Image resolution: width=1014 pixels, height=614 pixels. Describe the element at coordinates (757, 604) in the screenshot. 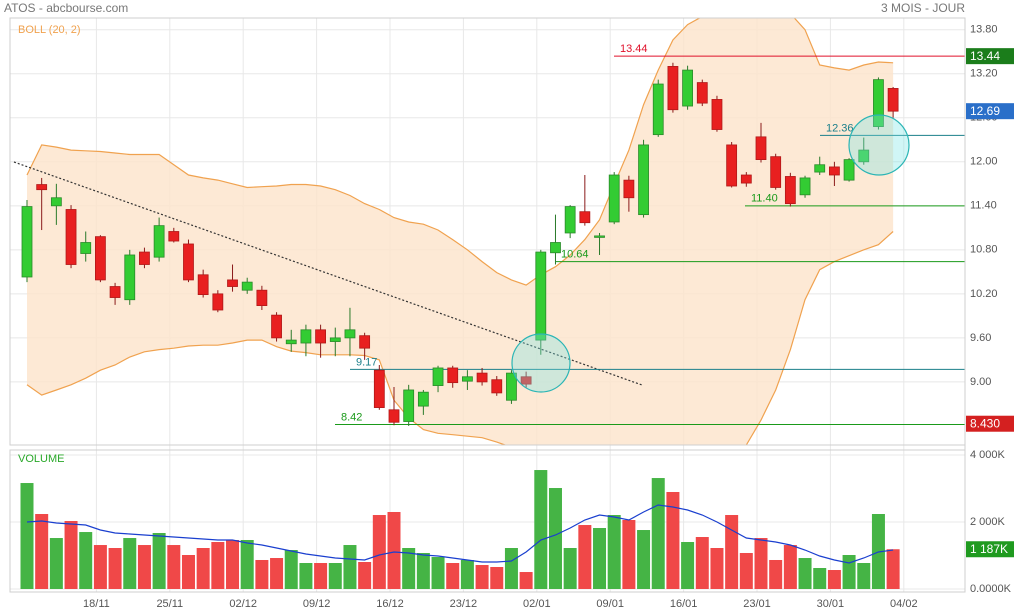

I see `x-tick-label: 23/01` at that location.